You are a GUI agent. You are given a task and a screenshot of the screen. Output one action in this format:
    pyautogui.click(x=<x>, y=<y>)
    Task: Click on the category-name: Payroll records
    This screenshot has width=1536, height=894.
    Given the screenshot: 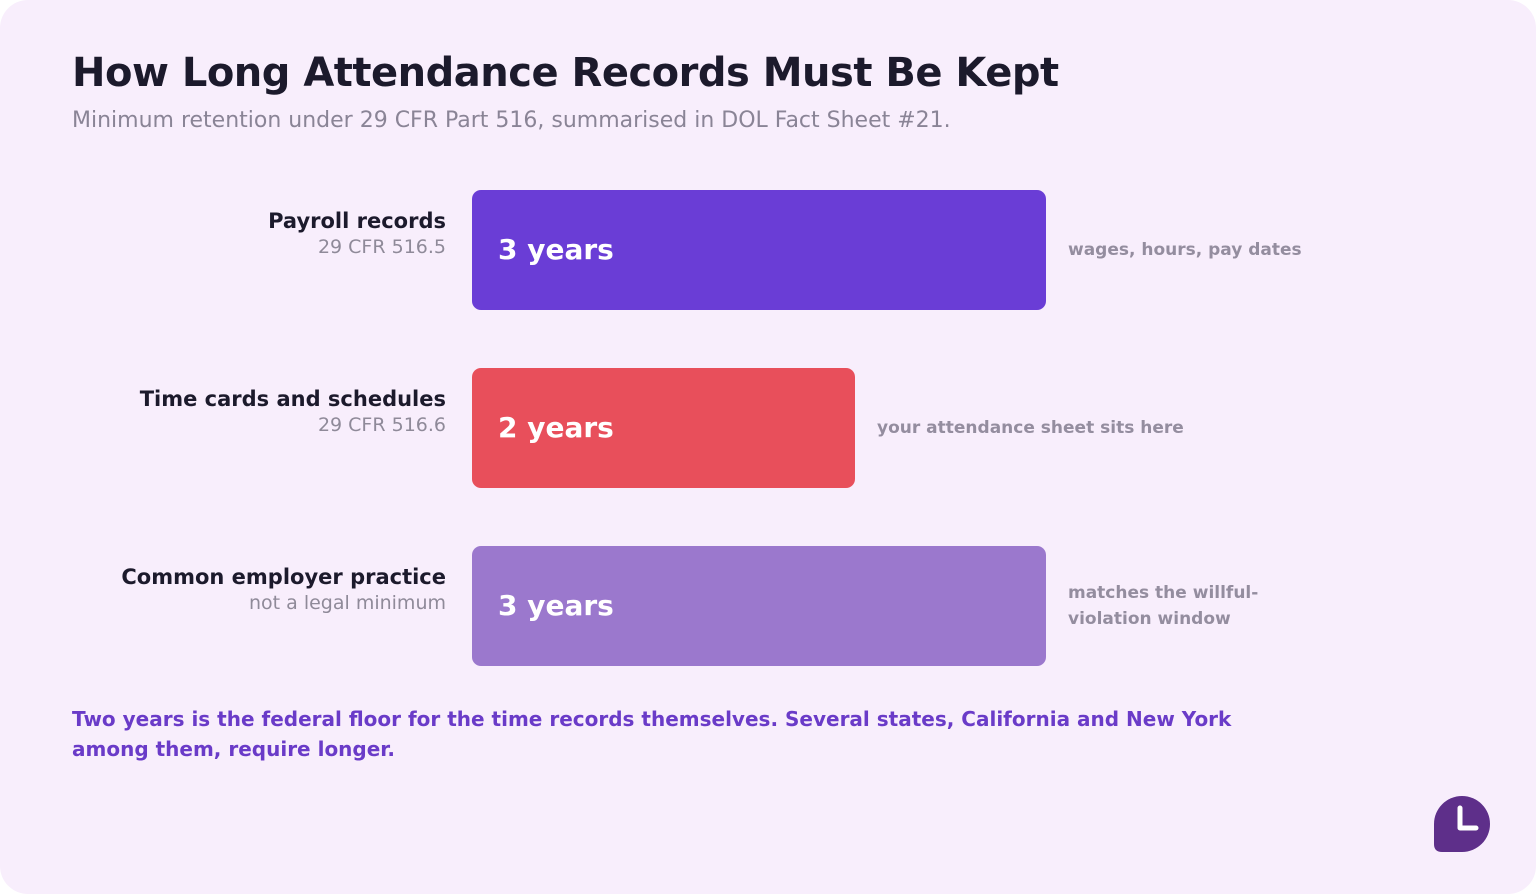 What is the action you would take?
    pyautogui.click(x=357, y=221)
    